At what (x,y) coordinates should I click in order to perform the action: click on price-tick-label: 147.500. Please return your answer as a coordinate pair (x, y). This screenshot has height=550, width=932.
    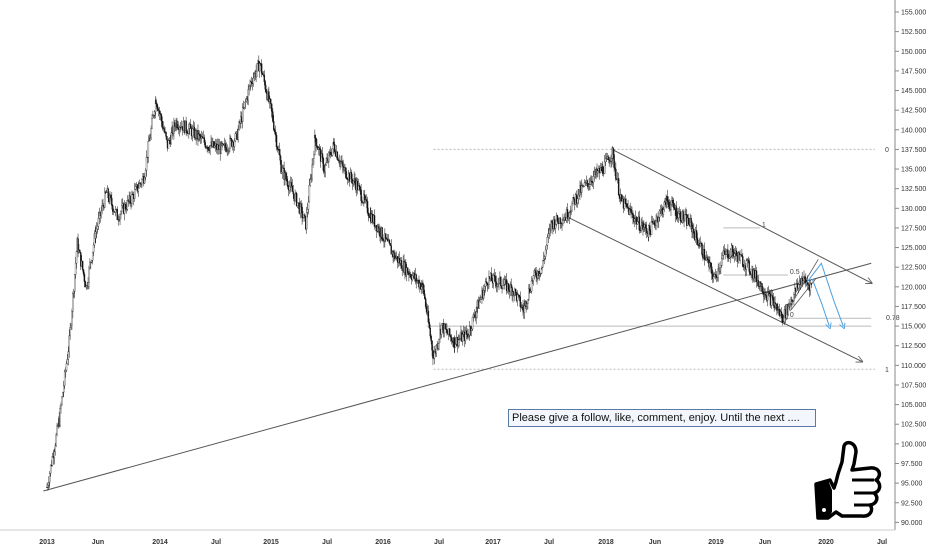
    Looking at the image, I should click on (913, 71).